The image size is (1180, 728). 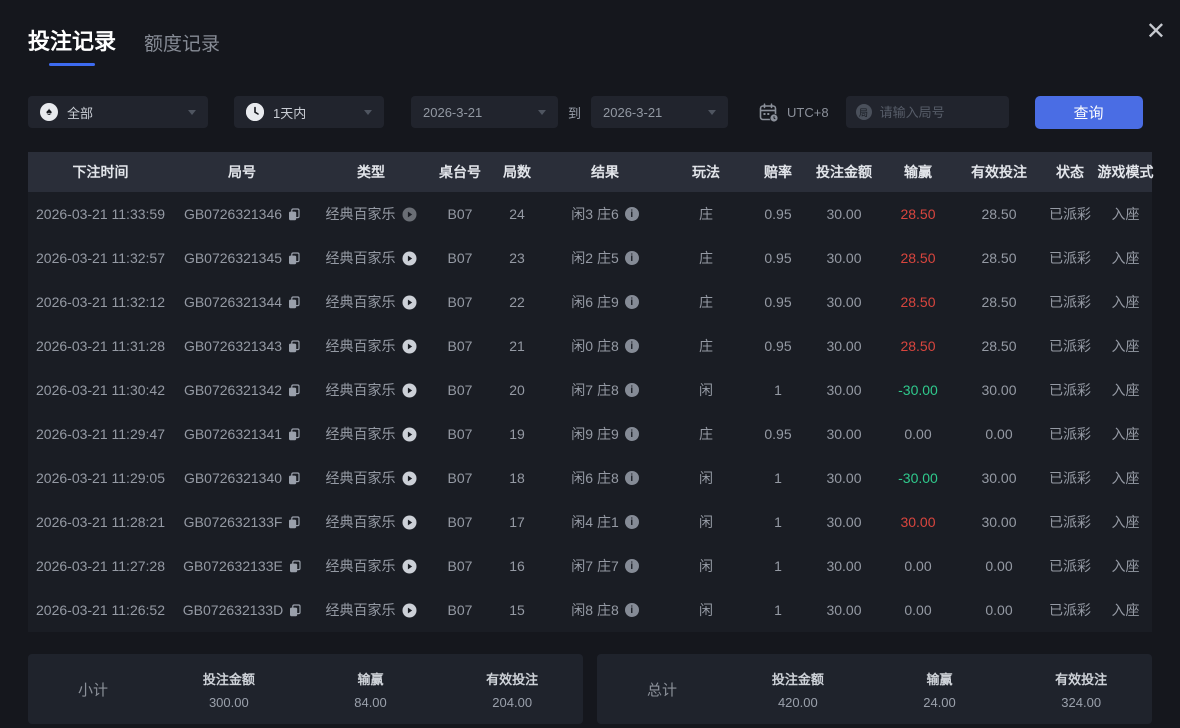 What do you see at coordinates (309, 112) in the screenshot?
I see `time-range-select: 1天内` at bounding box center [309, 112].